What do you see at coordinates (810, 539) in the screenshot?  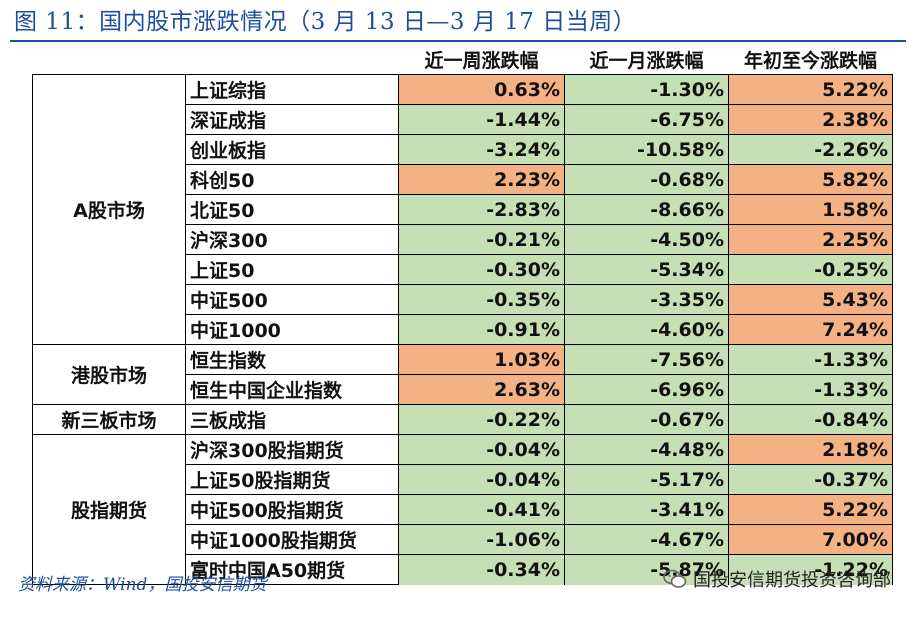 I see `ytd-change-cell: 7.00%` at bounding box center [810, 539].